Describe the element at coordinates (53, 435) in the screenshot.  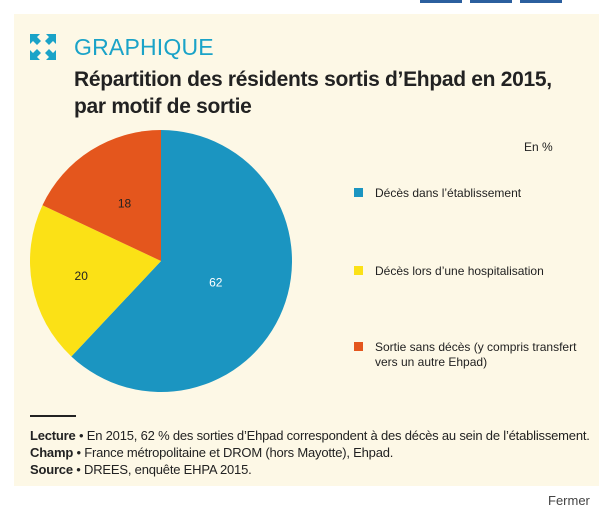
I see `note-lecture-key: Lecture` at that location.